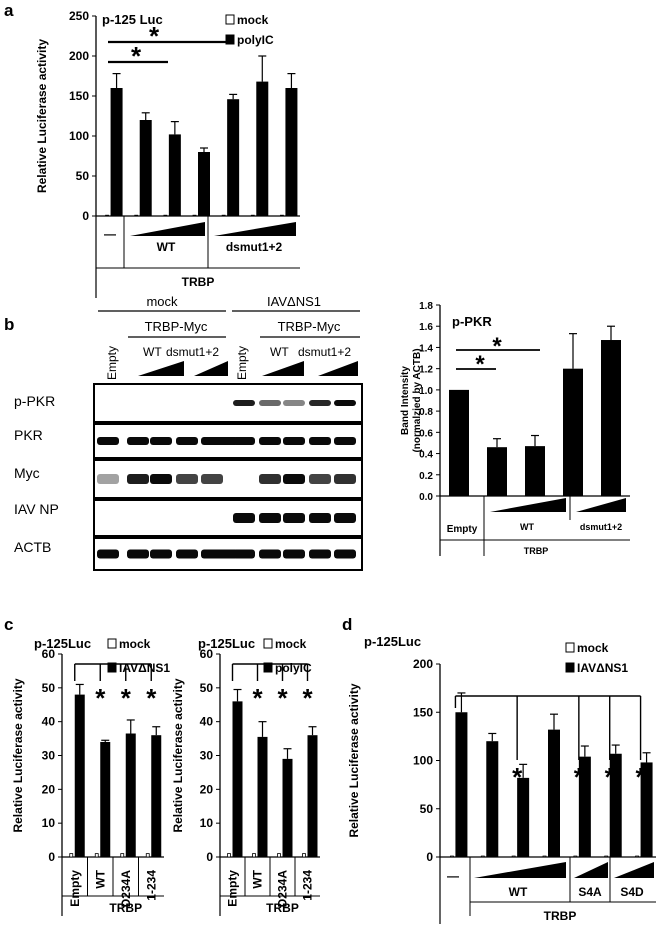 This screenshot has height=936, width=661. I want to click on group-label: S4A, so click(590, 892).